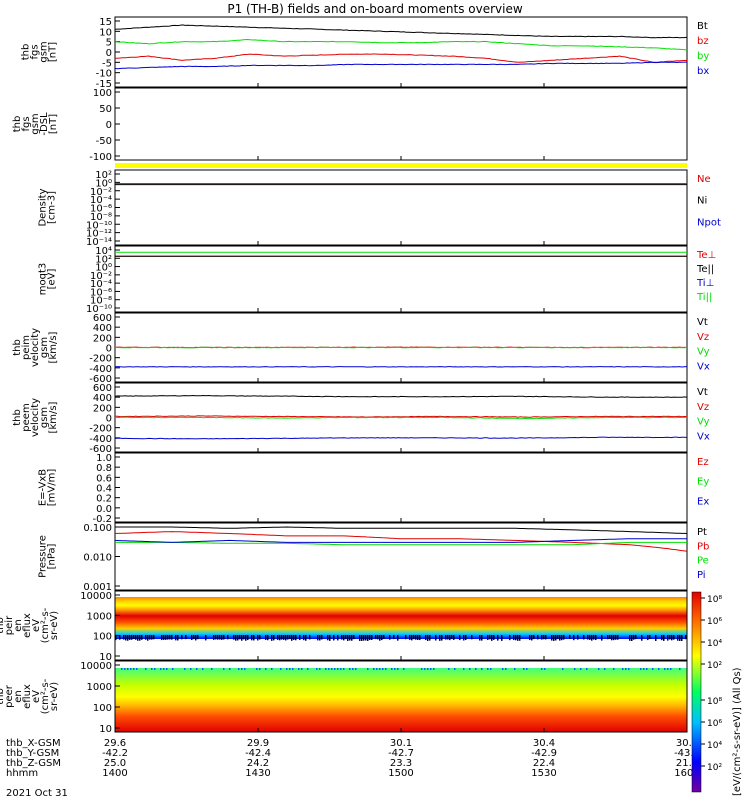  I want to click on y-tick-label: -15, so click(104, 84).